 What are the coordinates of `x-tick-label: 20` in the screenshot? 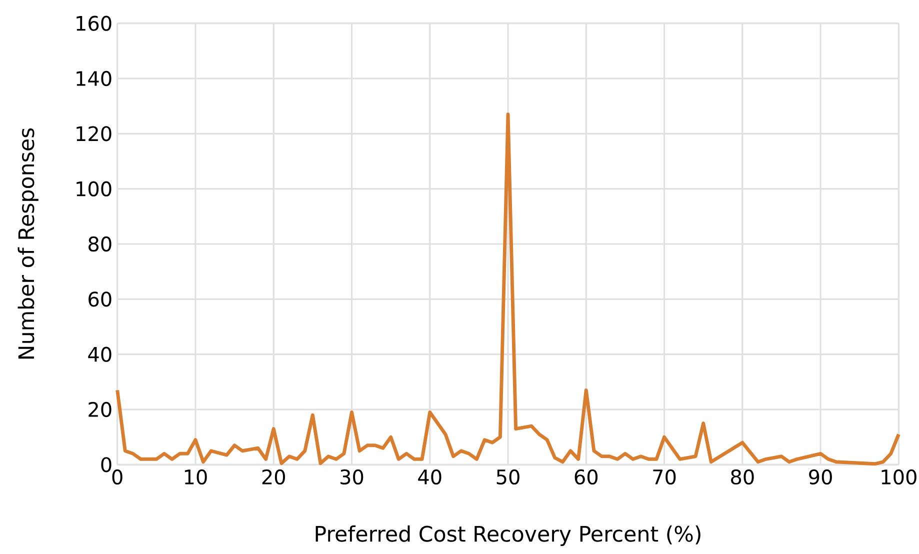 It's located at (273, 477).